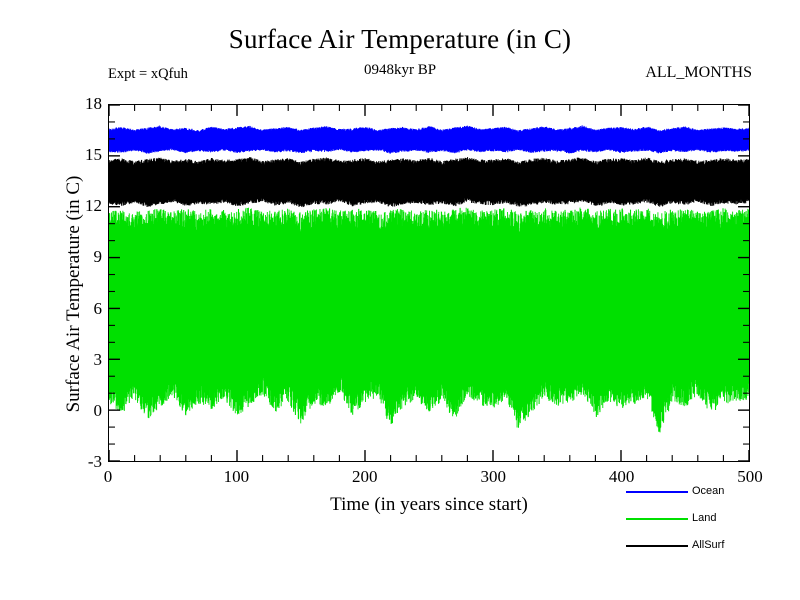 The image size is (800, 600). Describe the element at coordinates (98, 257) in the screenshot. I see `y-tick-label: 9` at that location.